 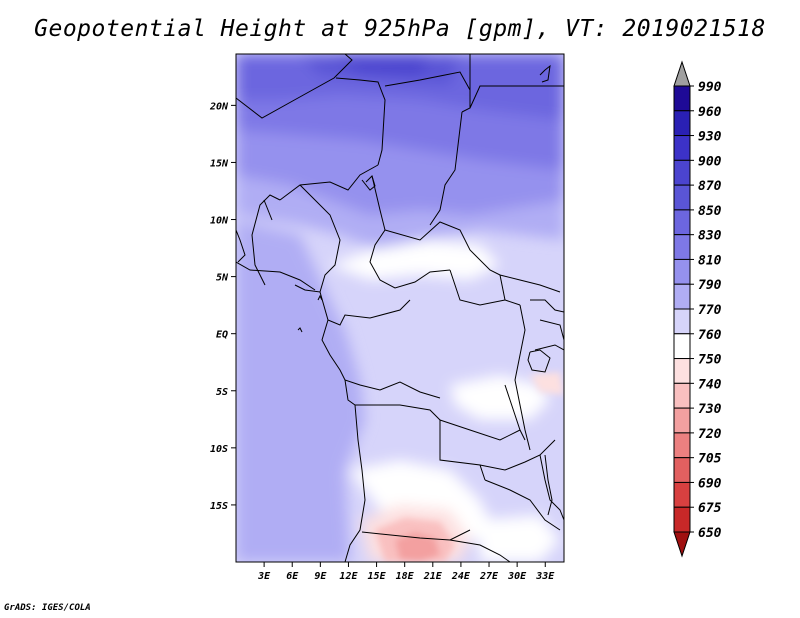 I want to click on colorbar-label: 850, so click(x=710, y=211).